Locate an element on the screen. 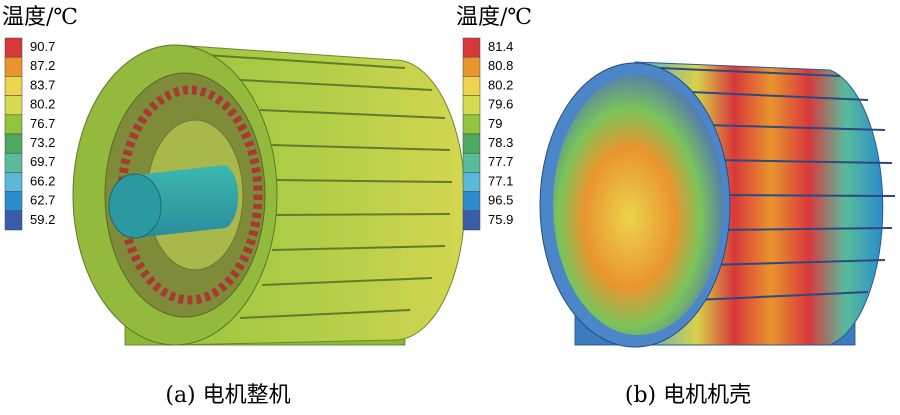 The height and width of the screenshot is (415, 900). legend-level: 66.2 is located at coordinates (42, 180).